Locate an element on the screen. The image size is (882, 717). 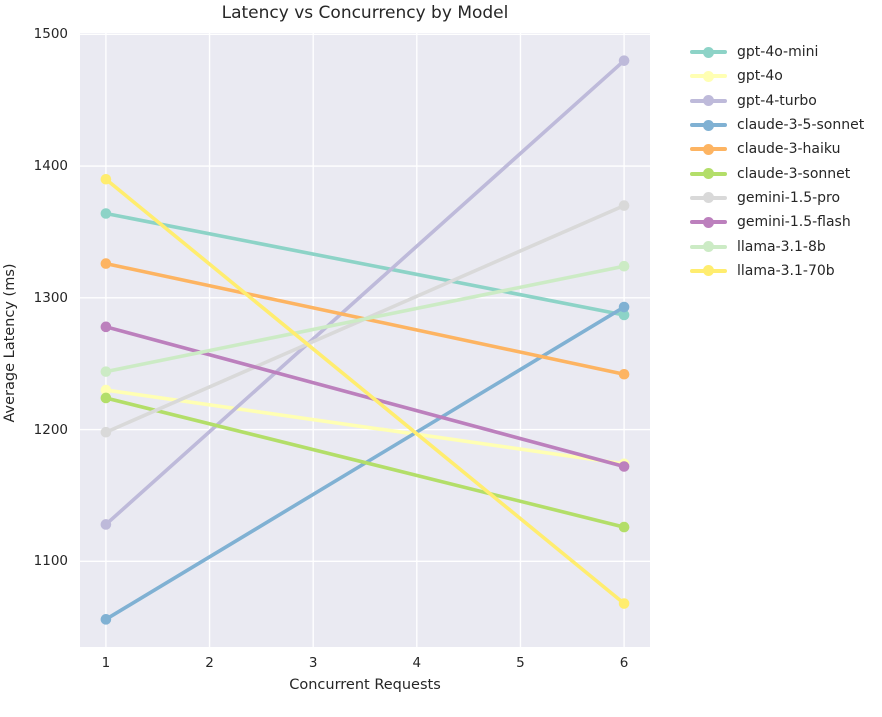
data-point-gemini-1.5-pro-x6 is located at coordinates (624, 205).